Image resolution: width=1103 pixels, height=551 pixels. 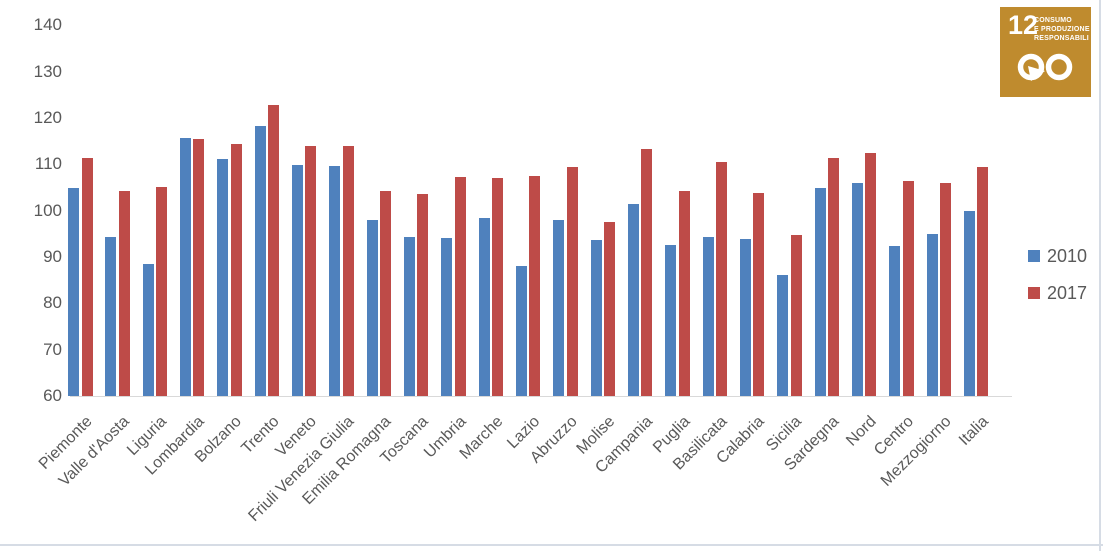 I want to click on sdg-goal-title-line2: E PRODUZIONE, so click(x=1062, y=29).